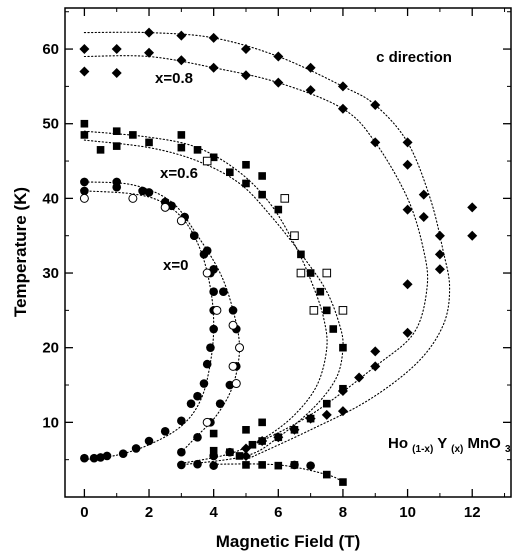 The image size is (519, 556). What do you see at coordinates (50, 124) in the screenshot?
I see `y-tick-label: 50` at bounding box center [50, 124].